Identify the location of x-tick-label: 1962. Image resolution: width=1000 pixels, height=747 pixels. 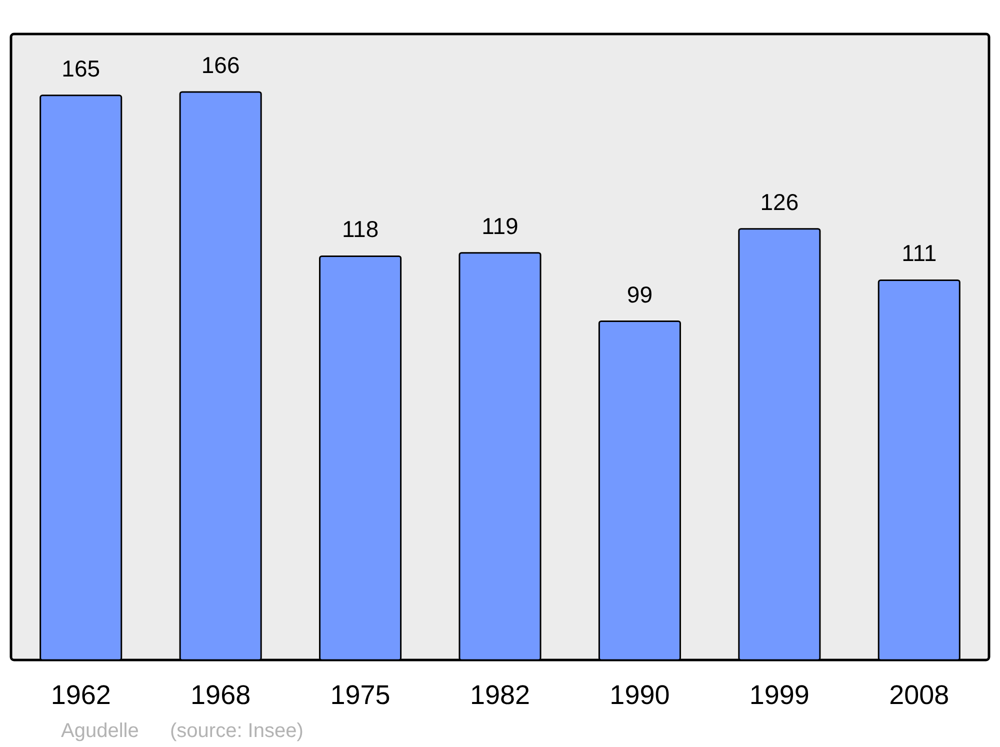
(80, 695).